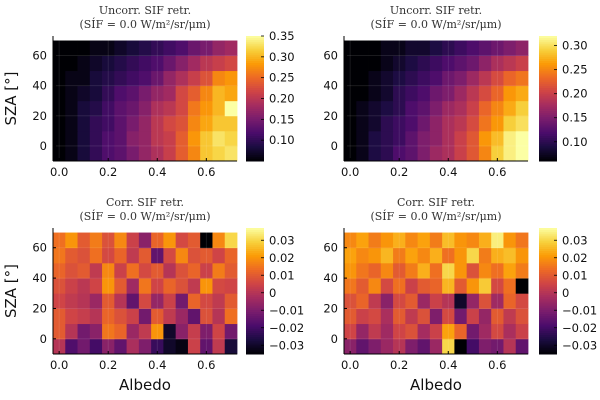 The height and width of the screenshot is (400, 600). Describe the element at coordinates (334, 146) in the screenshot. I see `y-tick-label: 0` at that location.